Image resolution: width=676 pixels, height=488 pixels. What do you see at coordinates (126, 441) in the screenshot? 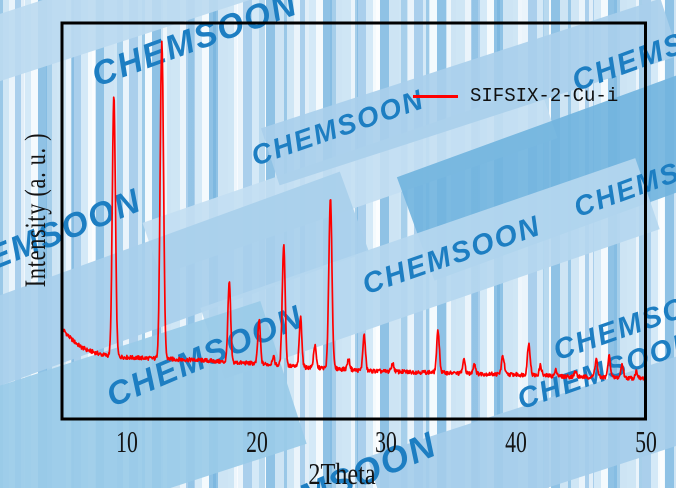
I see `x-tick-label: 10` at bounding box center [126, 441].